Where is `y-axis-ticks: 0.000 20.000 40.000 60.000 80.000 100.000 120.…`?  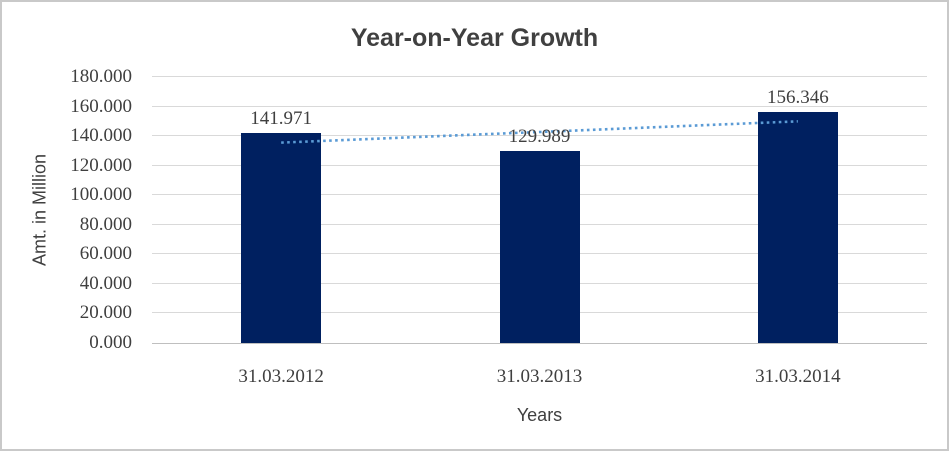
y-axis-ticks: 0.000 20.000 40.000 60.000 80.000 100.000 120.… is located at coordinates (86, 209).